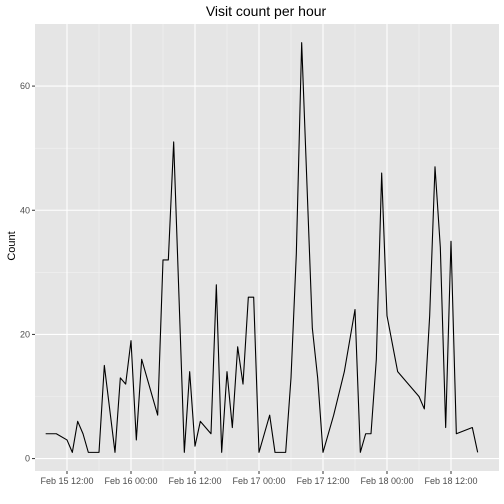  What do you see at coordinates (386, 481) in the screenshot?
I see `x-tick-label: Feb 18 00:00` at bounding box center [386, 481].